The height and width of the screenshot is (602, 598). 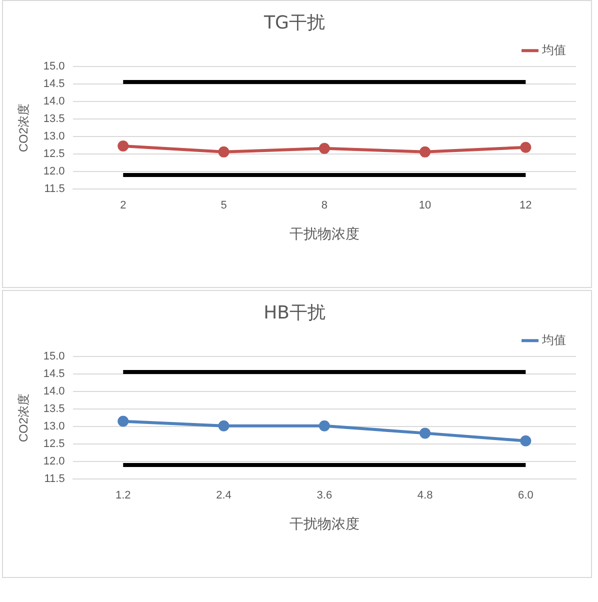 What do you see at coordinates (425, 206) in the screenshot?
I see `x-tick-label: 10` at bounding box center [425, 206].